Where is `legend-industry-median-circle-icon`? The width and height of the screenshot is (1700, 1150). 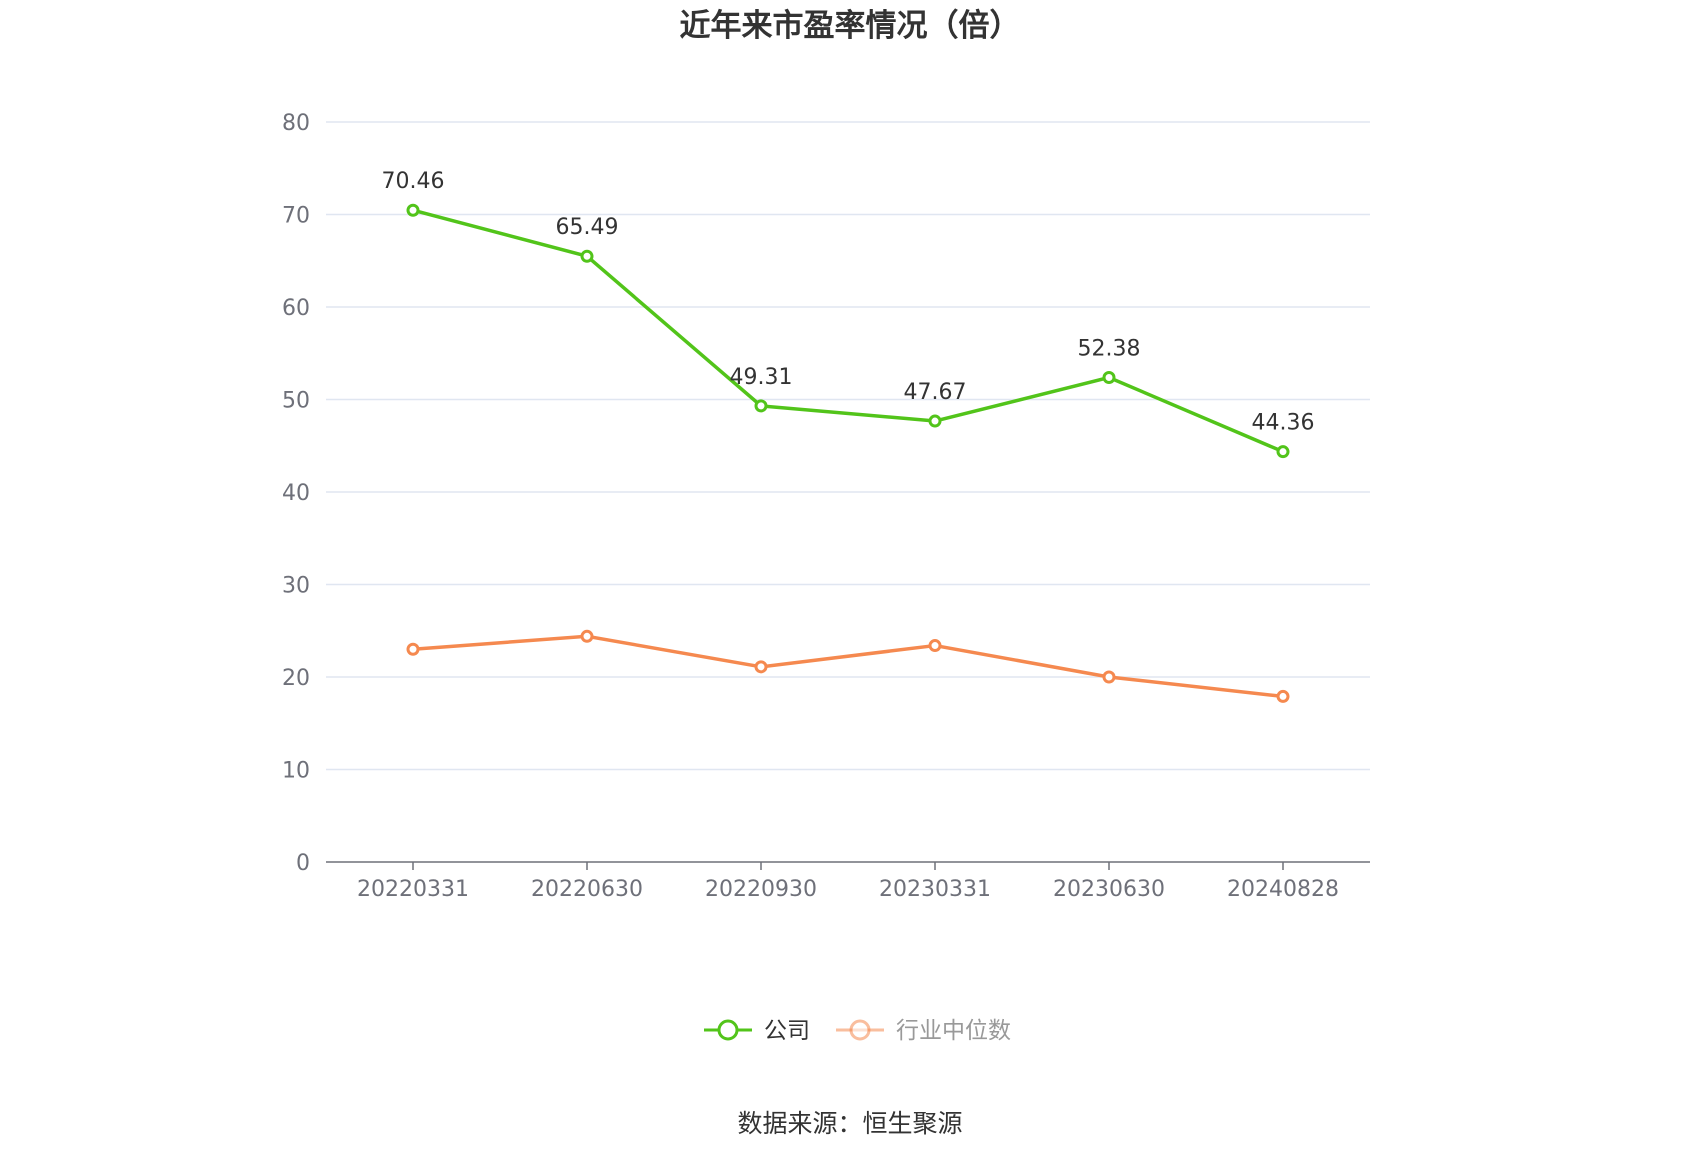 legend-industry-median-circle-icon is located at coordinates (860, 1030).